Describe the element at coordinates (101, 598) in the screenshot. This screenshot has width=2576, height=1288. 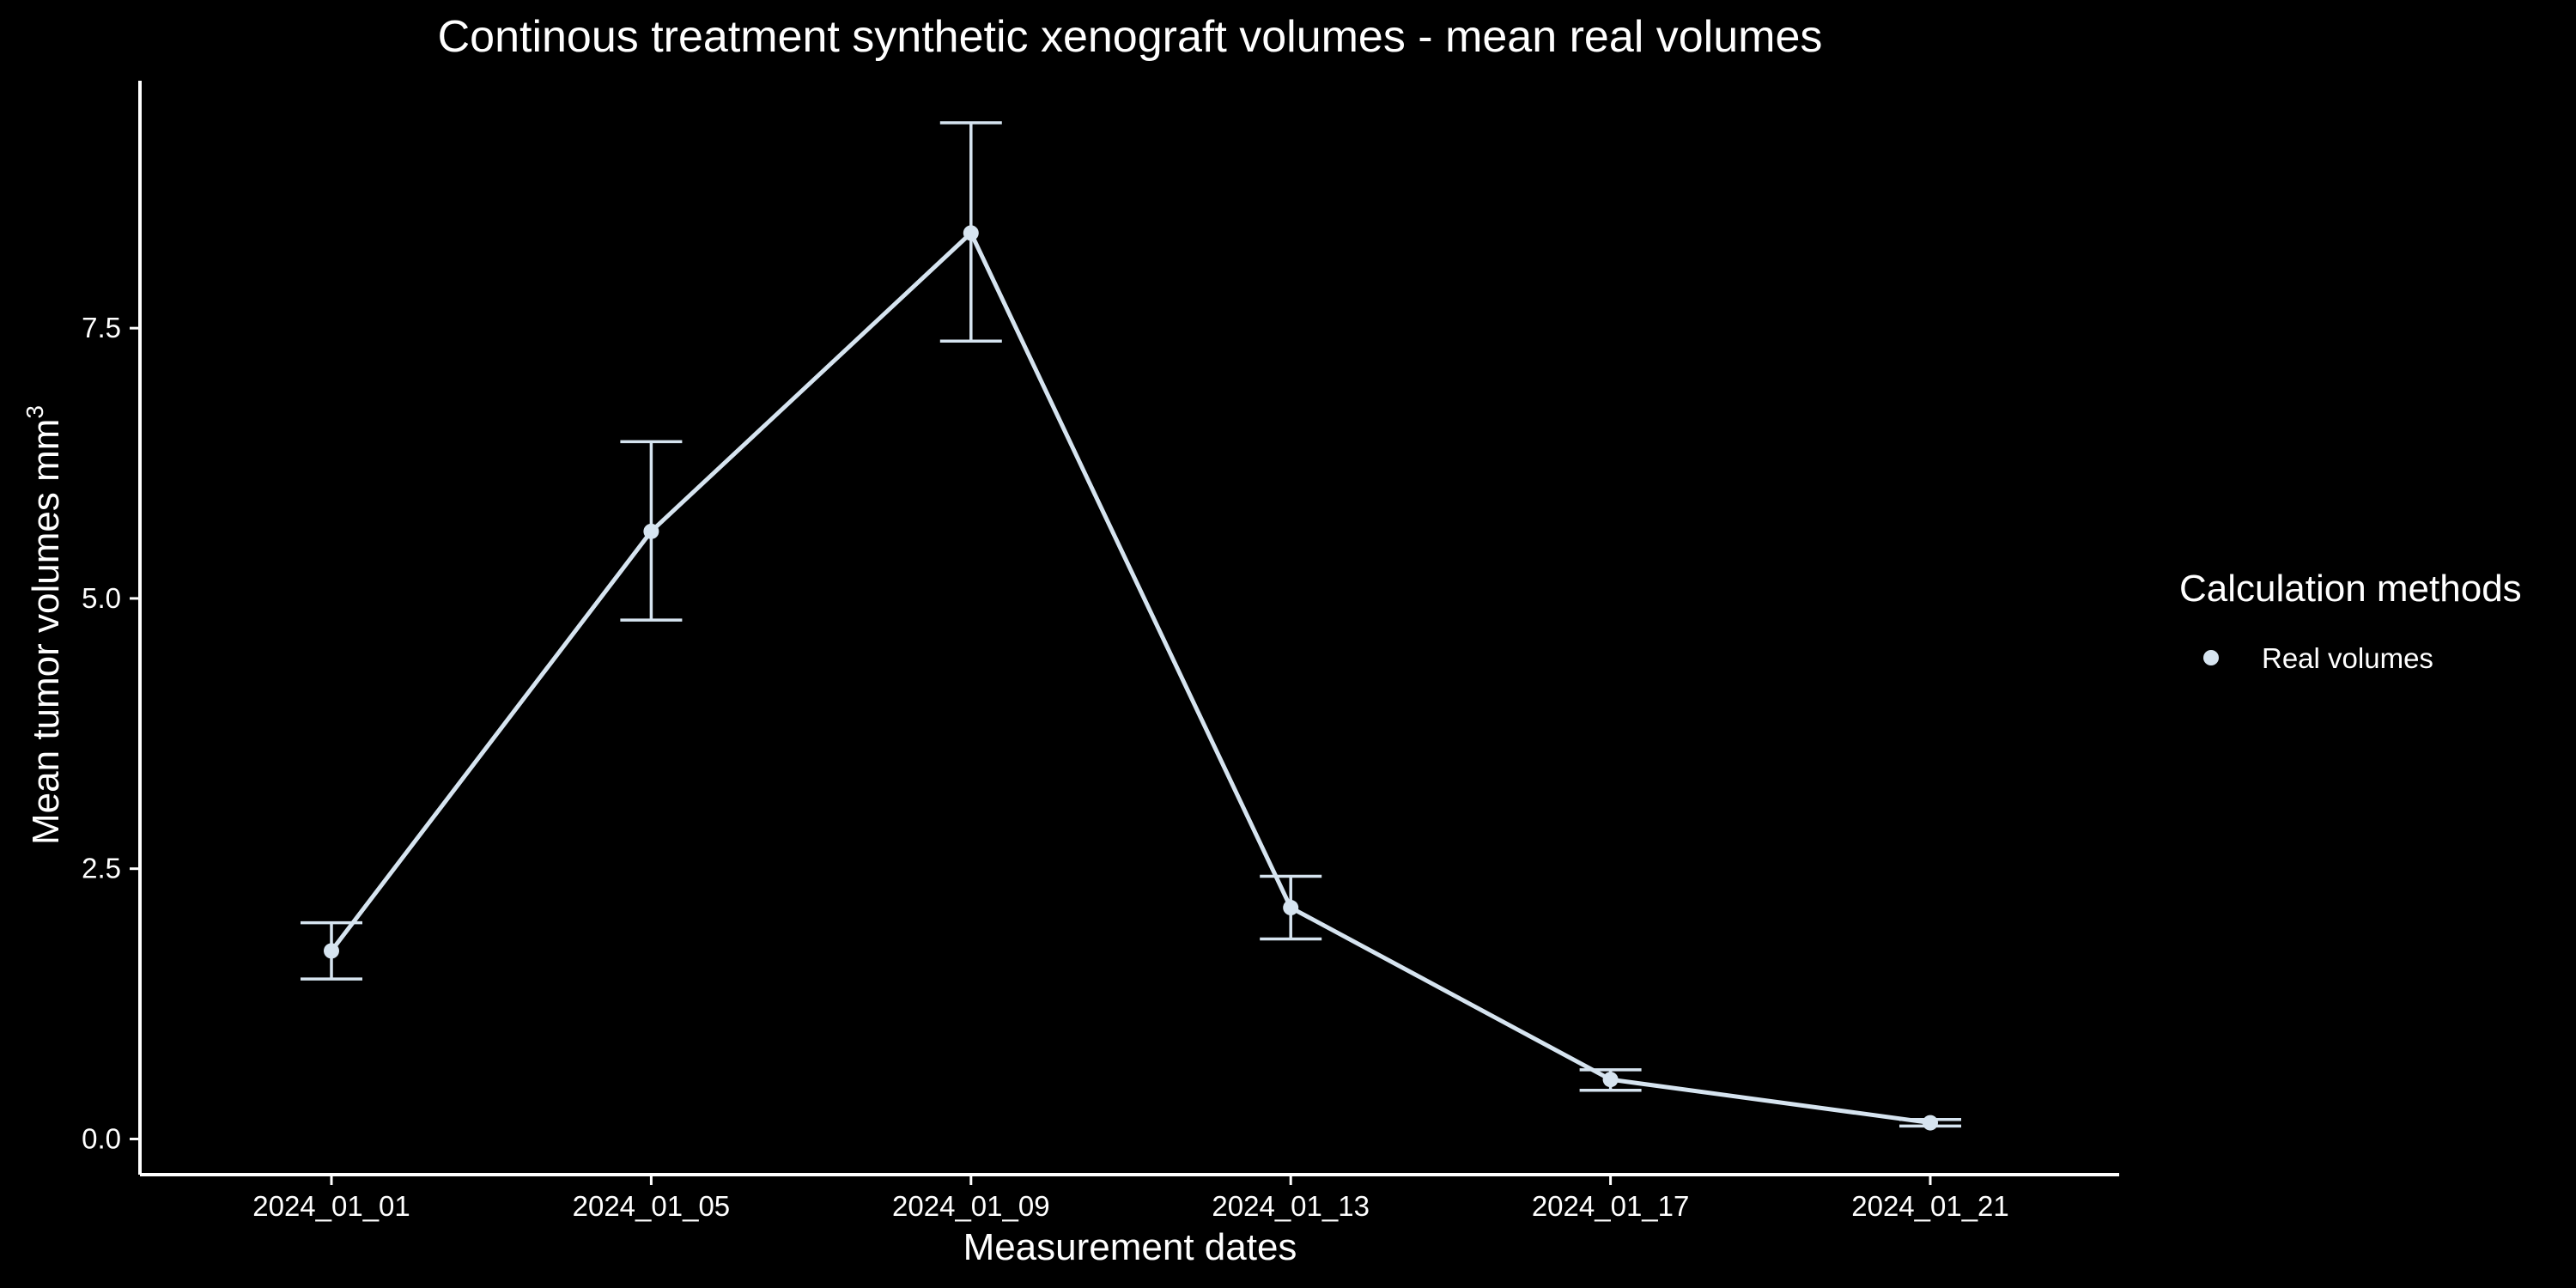
I see `y-tick-label: 5.0` at that location.